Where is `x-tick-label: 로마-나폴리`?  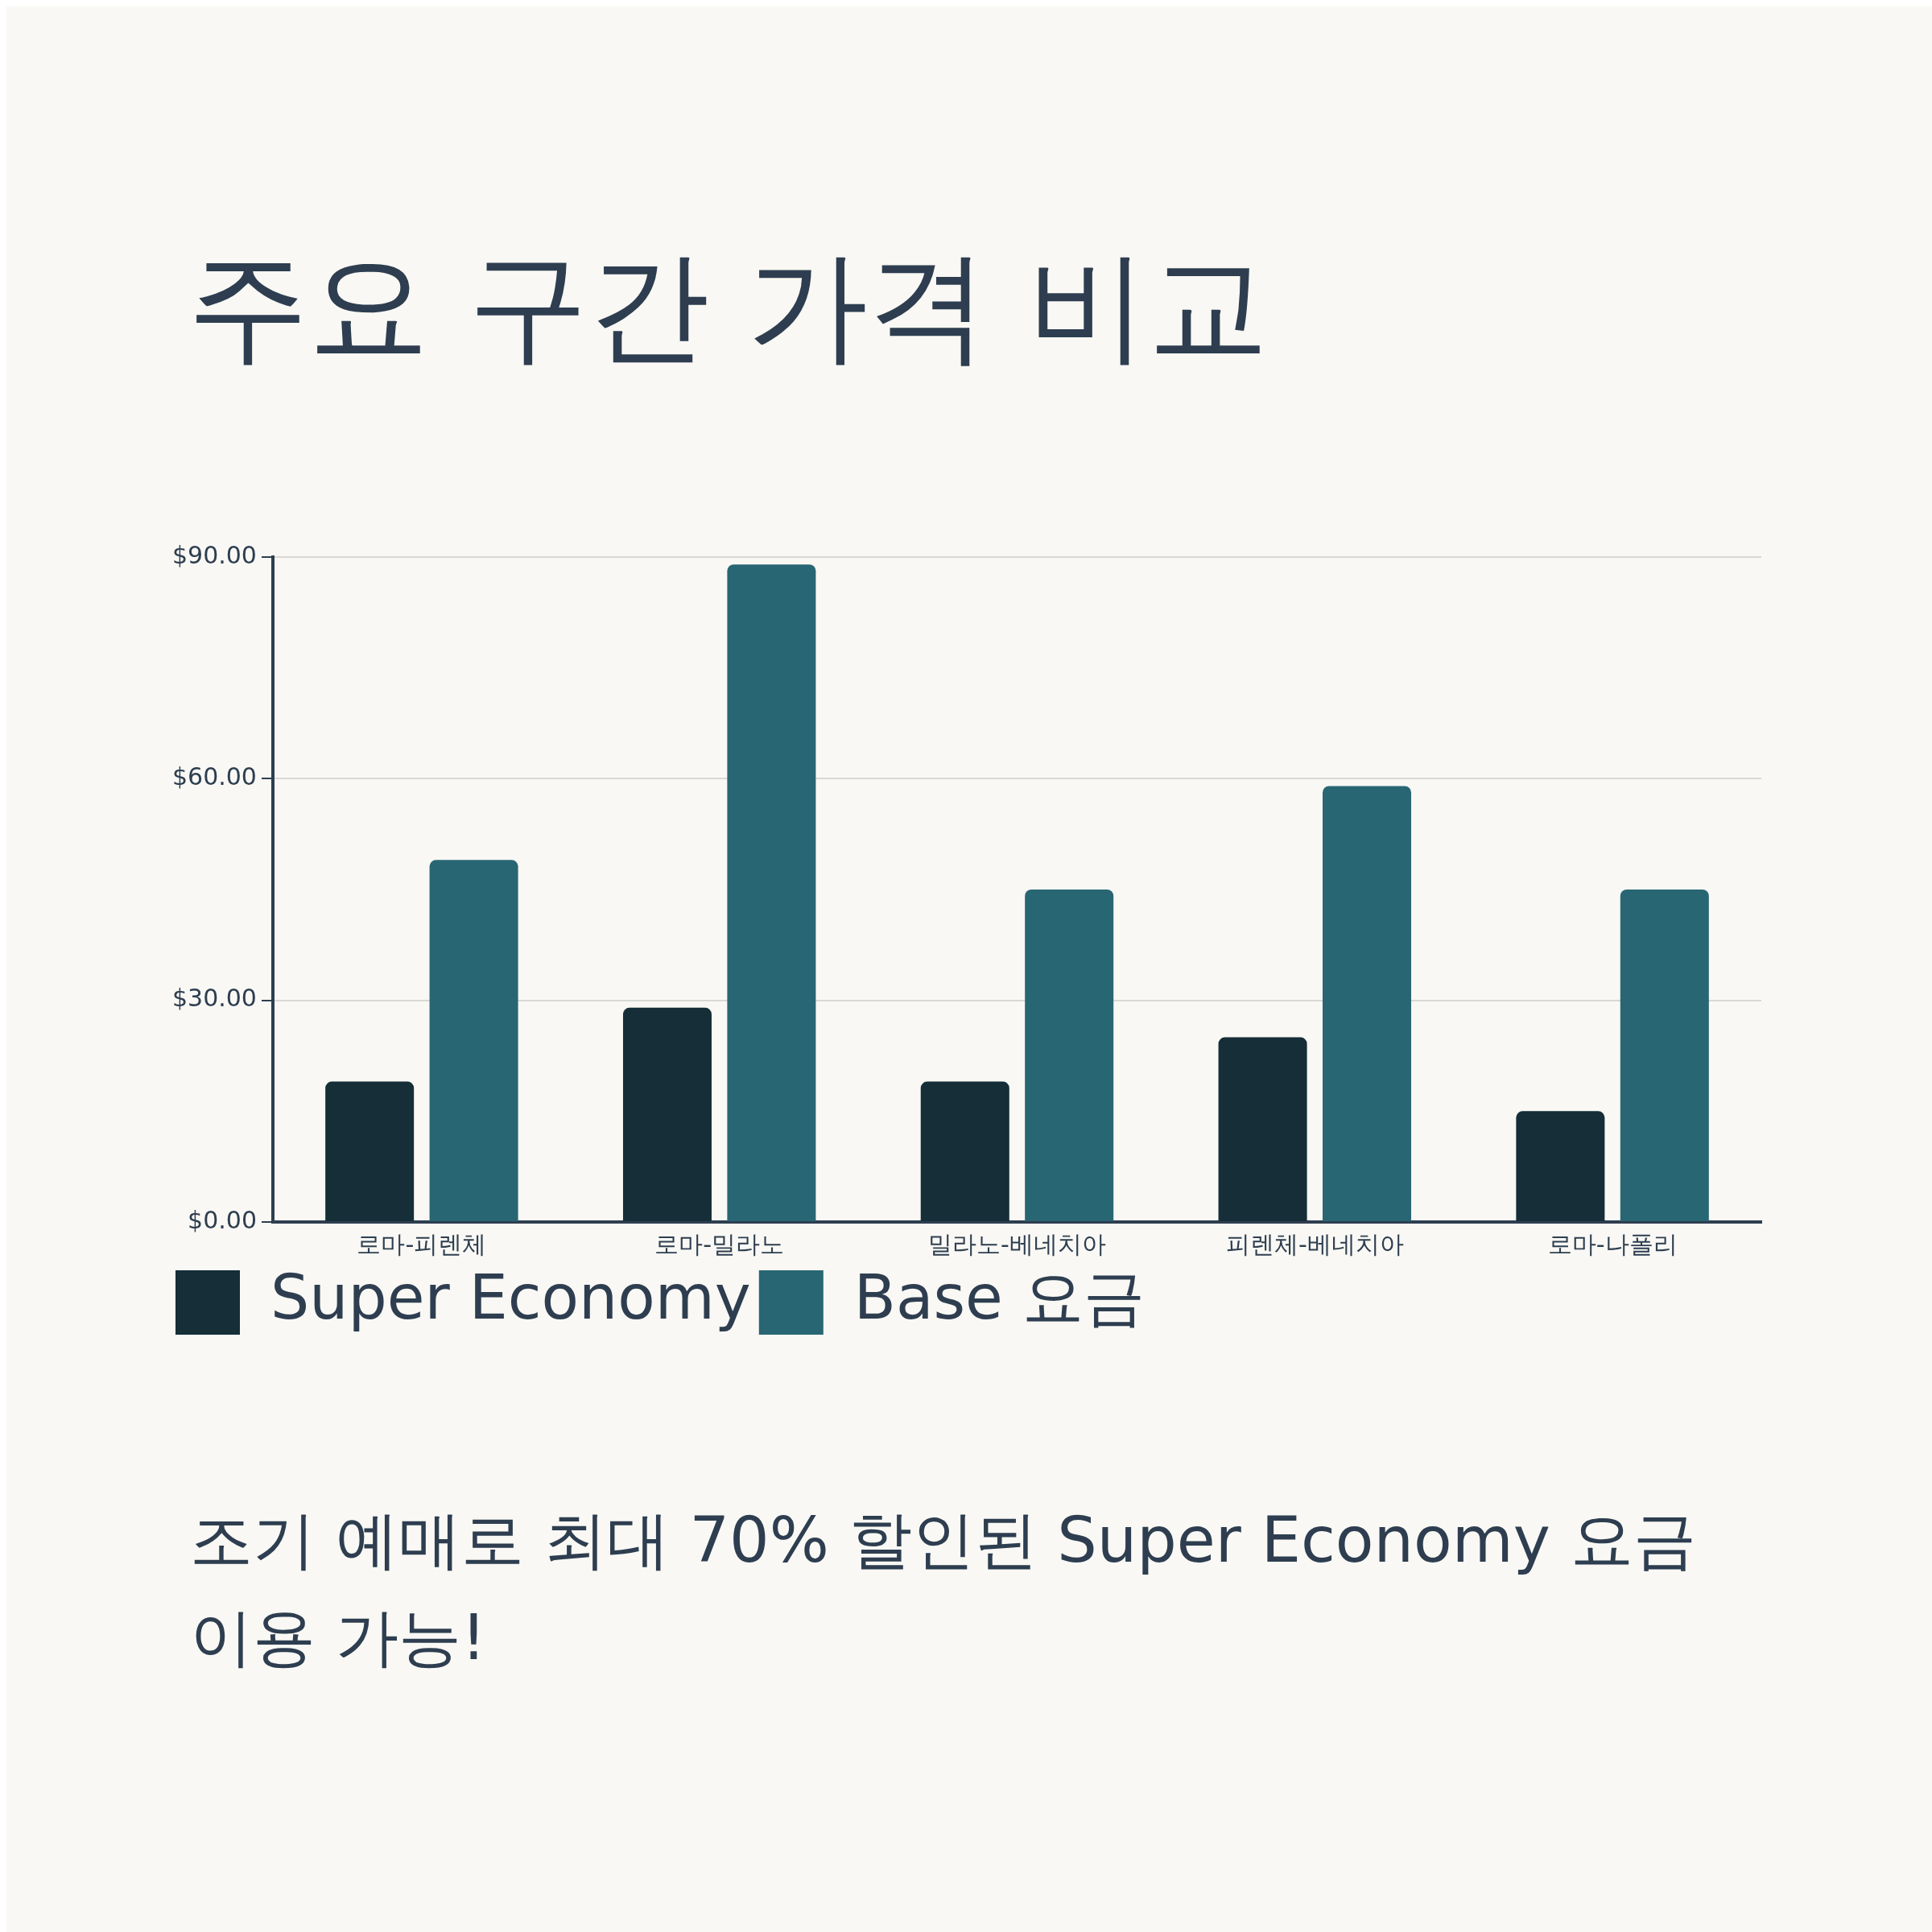
x-tick-label: 로마-나폴리 is located at coordinates (1612, 1243).